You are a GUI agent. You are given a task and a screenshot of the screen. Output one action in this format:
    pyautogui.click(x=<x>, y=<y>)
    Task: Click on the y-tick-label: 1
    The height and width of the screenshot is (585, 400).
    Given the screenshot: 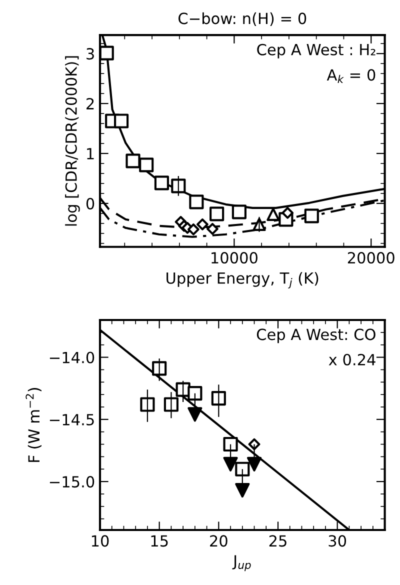 What is the action you would take?
    pyautogui.click(x=90, y=154)
    